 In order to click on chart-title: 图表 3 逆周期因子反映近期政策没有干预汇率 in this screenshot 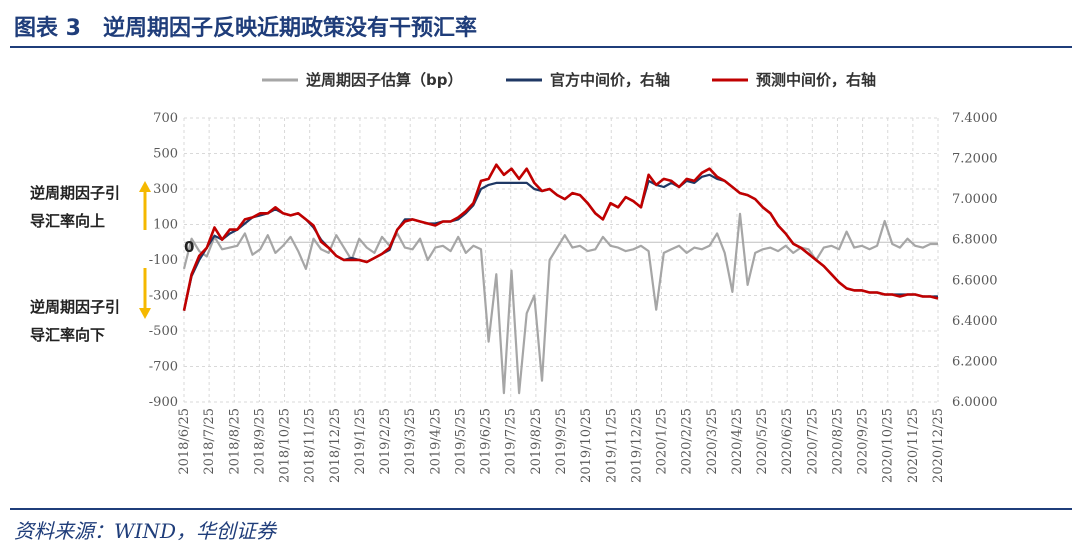, I will do `click(245, 28)`.